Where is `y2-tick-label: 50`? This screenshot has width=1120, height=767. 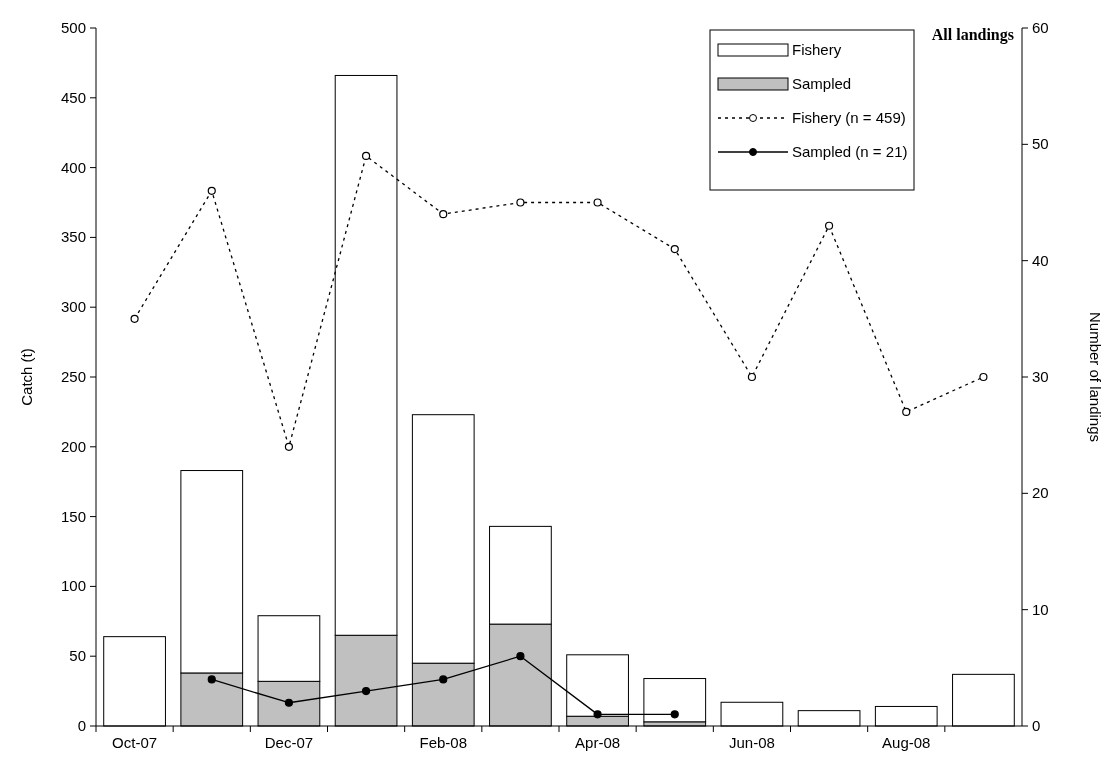 y2-tick-label: 50 is located at coordinates (1040, 144).